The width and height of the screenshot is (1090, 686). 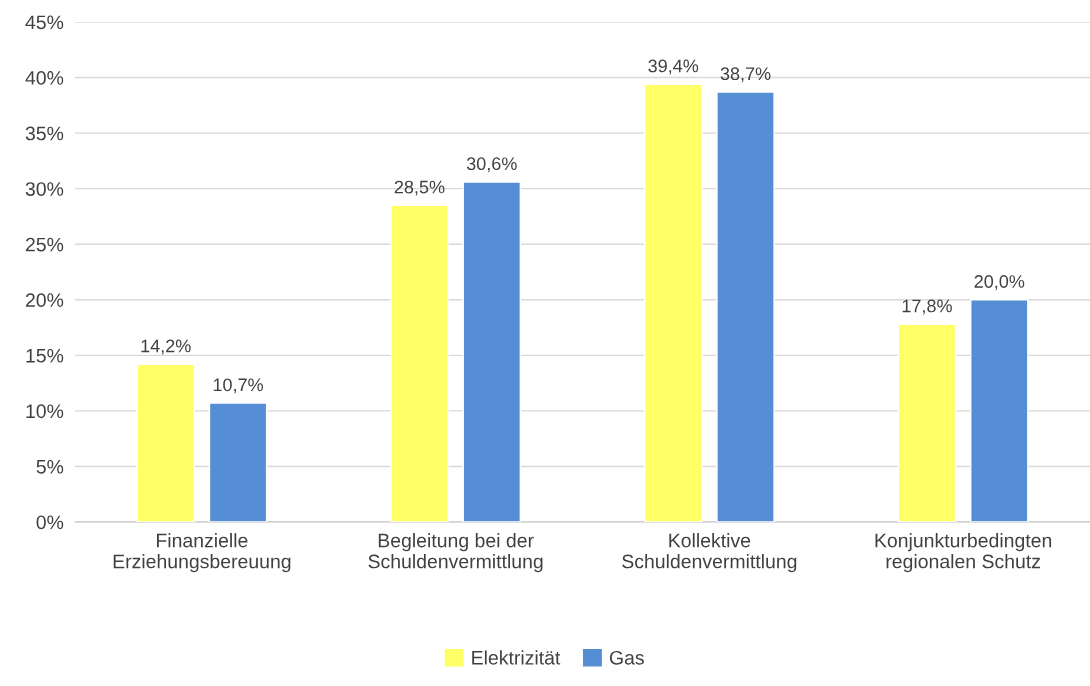 I want to click on legend-label: Gas, so click(x=626, y=657).